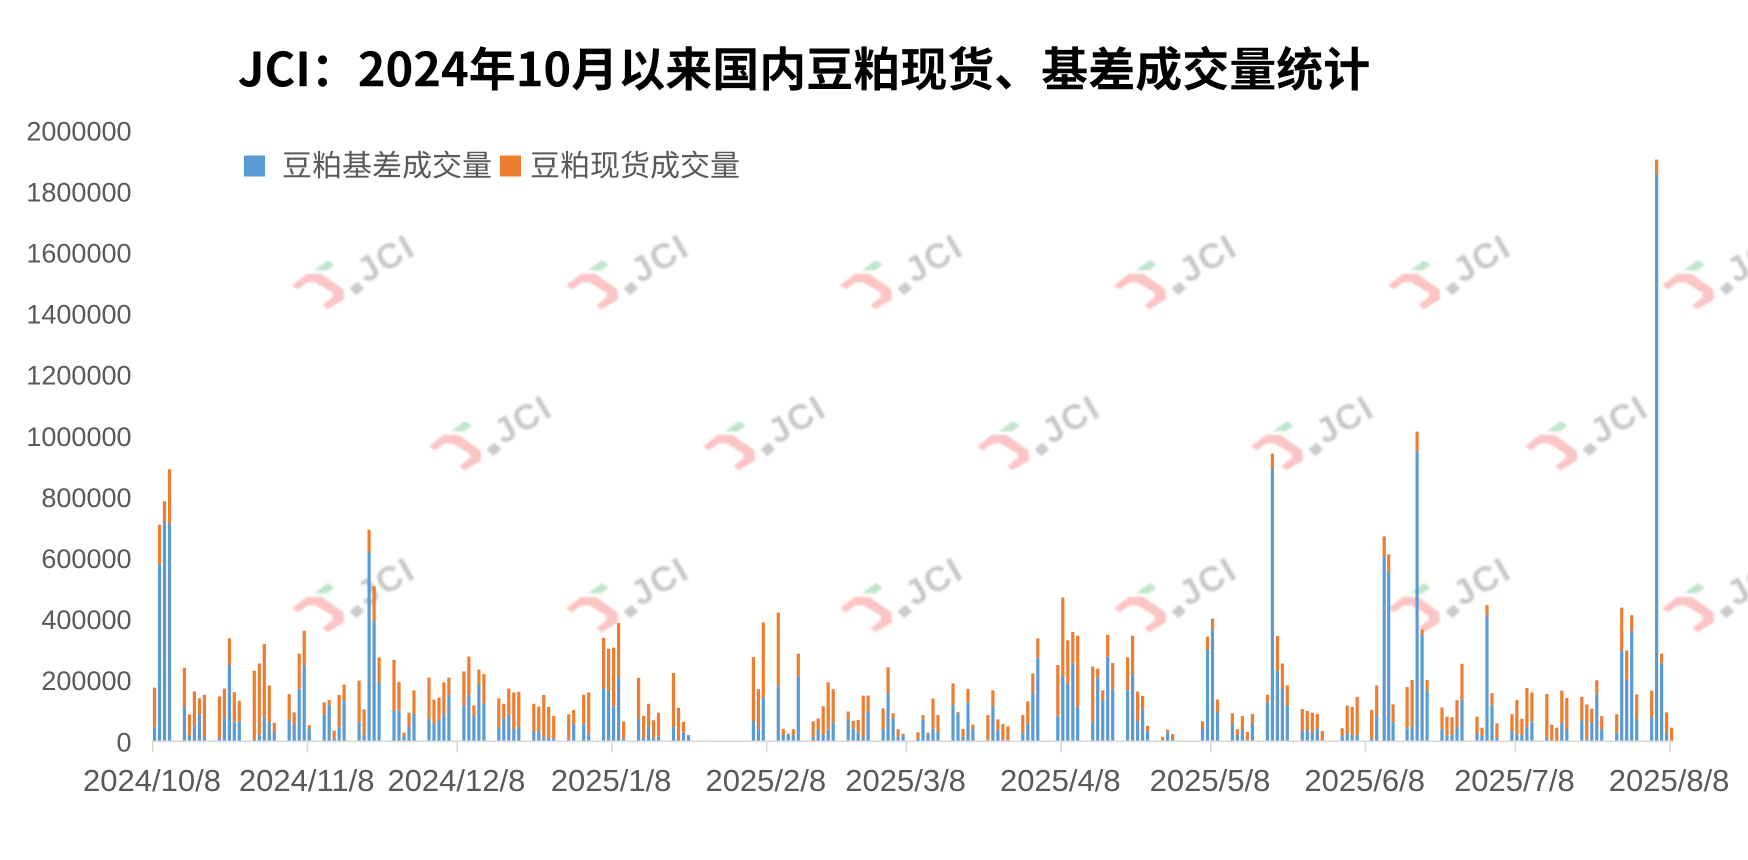  Describe the element at coordinates (86, 559) in the screenshot. I see `svg-text: 600000` at that location.